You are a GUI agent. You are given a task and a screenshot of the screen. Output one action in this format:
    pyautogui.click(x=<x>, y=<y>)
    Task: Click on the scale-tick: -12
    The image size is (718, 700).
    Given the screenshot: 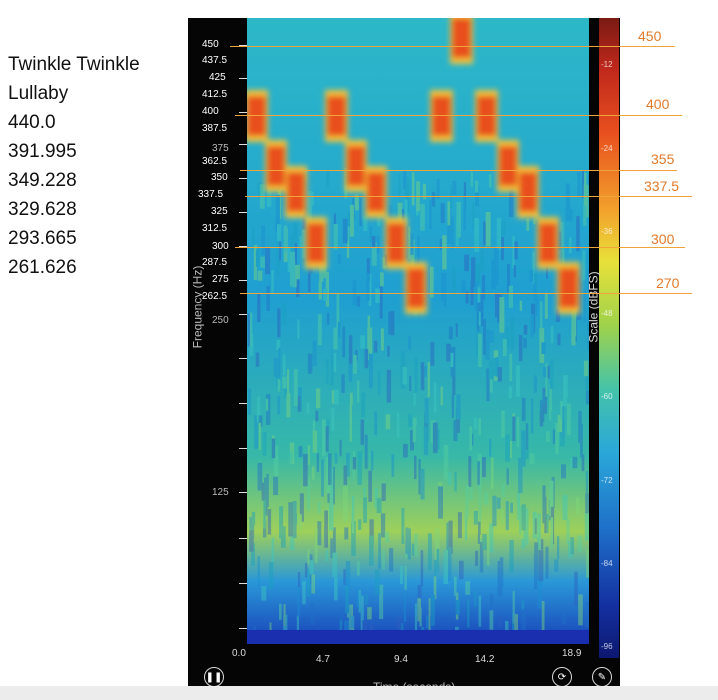 What is the action you would take?
    pyautogui.click(x=607, y=64)
    